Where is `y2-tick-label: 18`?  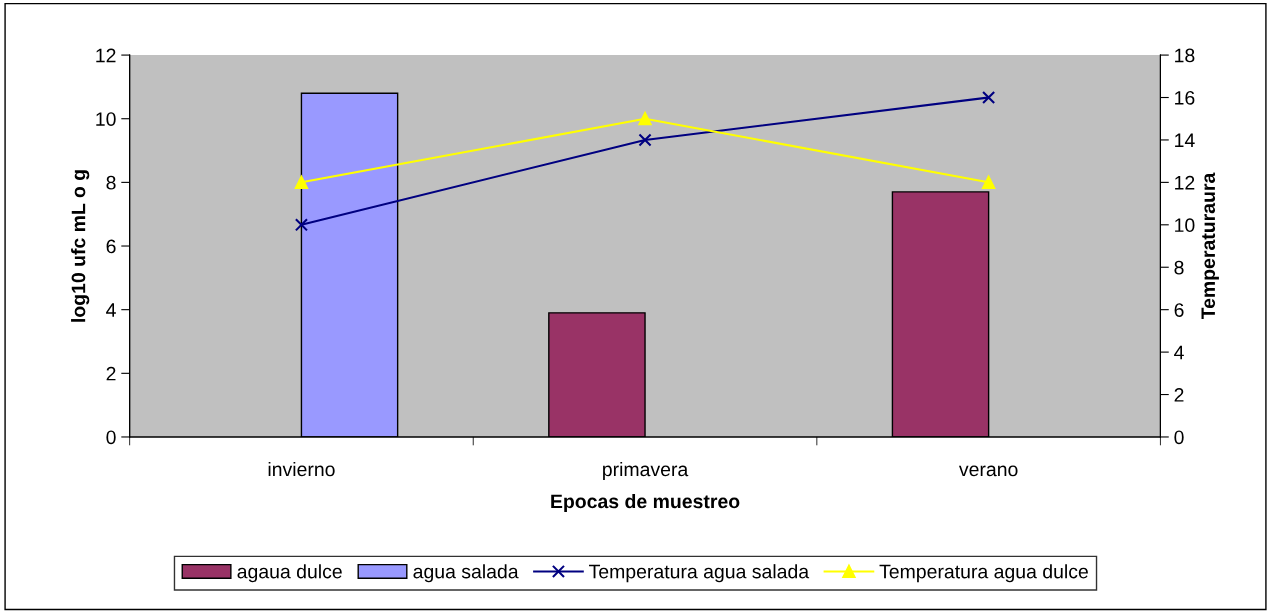
y2-tick-label: 18 is located at coordinates (1185, 55).